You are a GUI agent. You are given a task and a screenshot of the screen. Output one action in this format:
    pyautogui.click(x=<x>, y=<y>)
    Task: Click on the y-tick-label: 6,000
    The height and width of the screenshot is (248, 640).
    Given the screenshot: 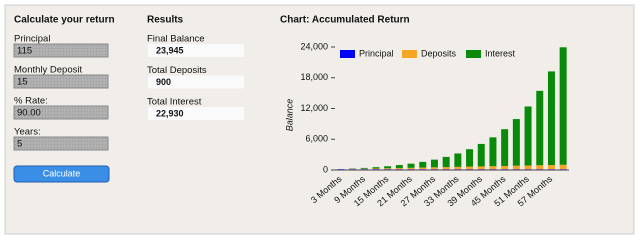 What is the action you would take?
    pyautogui.click(x=316, y=139)
    